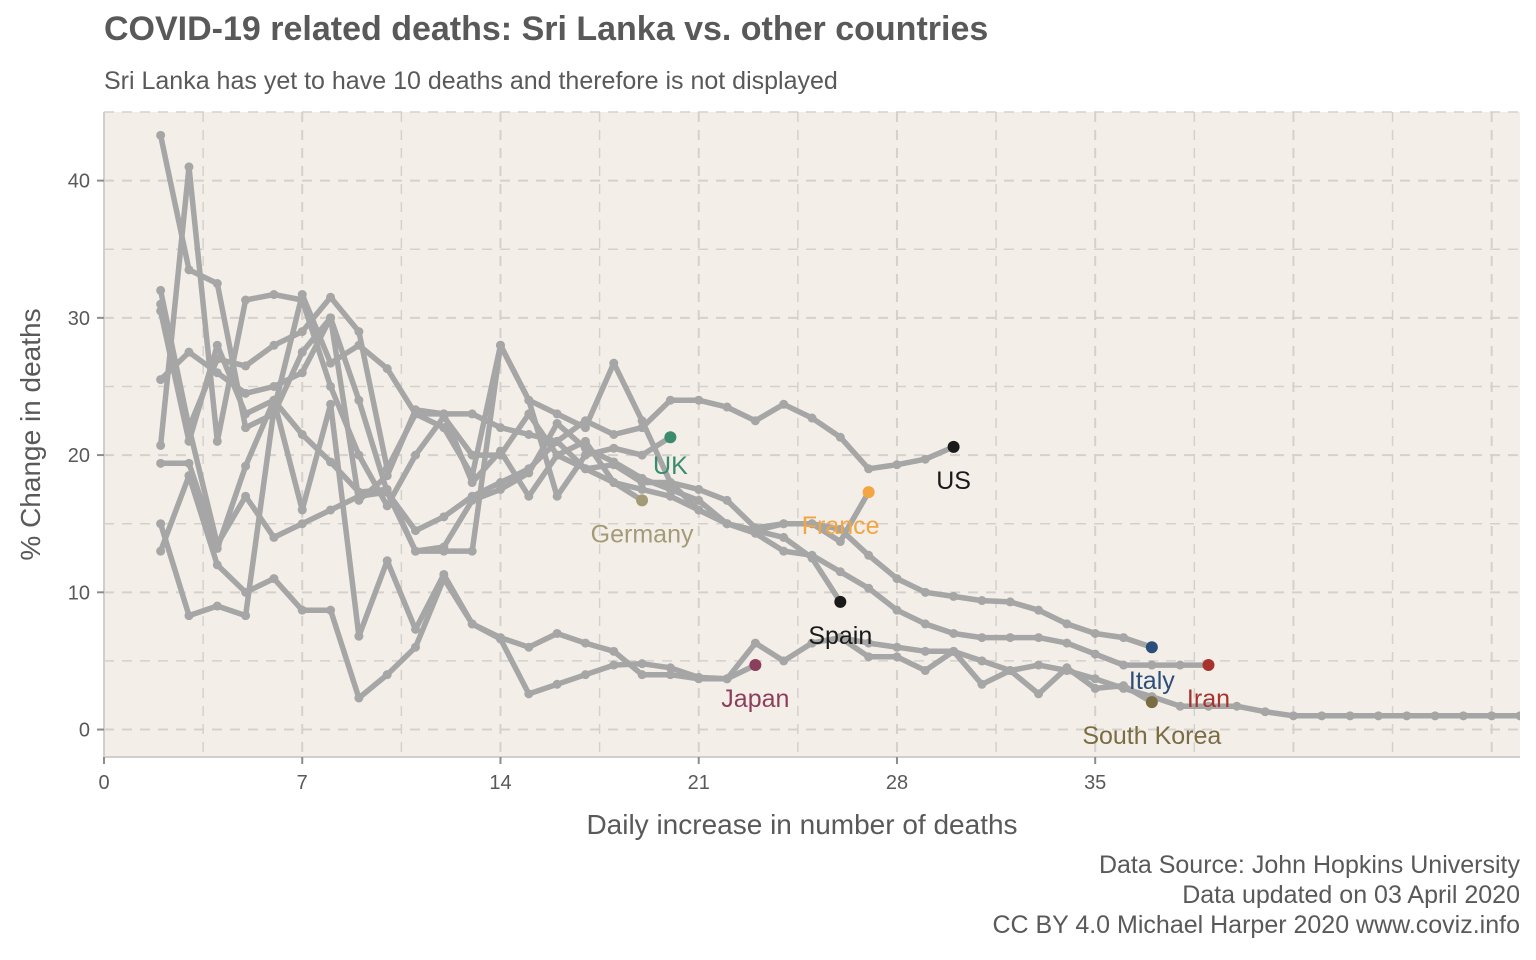 This screenshot has height=960, width=1536. I want to click on japan-label: Japan, so click(755, 699).